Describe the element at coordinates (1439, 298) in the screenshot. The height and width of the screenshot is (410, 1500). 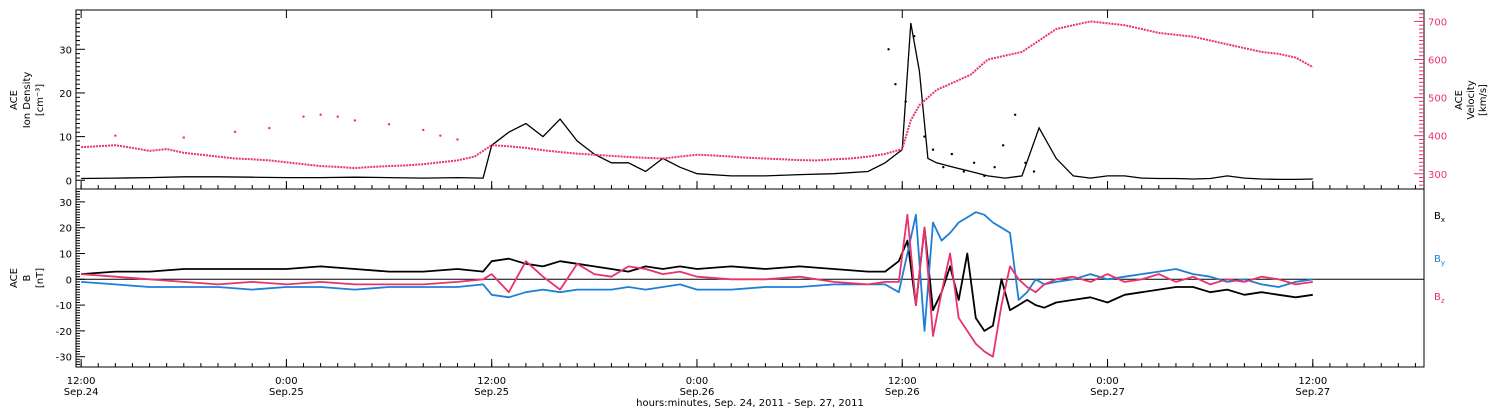
I see `legend-bz: Bz` at that location.